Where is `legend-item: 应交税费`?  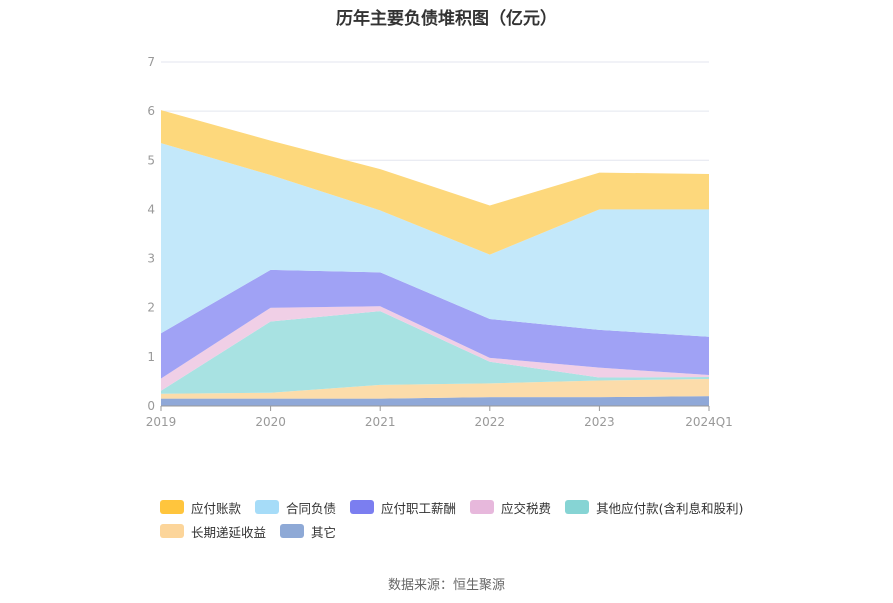
legend-item: 应交税费 is located at coordinates (510, 507).